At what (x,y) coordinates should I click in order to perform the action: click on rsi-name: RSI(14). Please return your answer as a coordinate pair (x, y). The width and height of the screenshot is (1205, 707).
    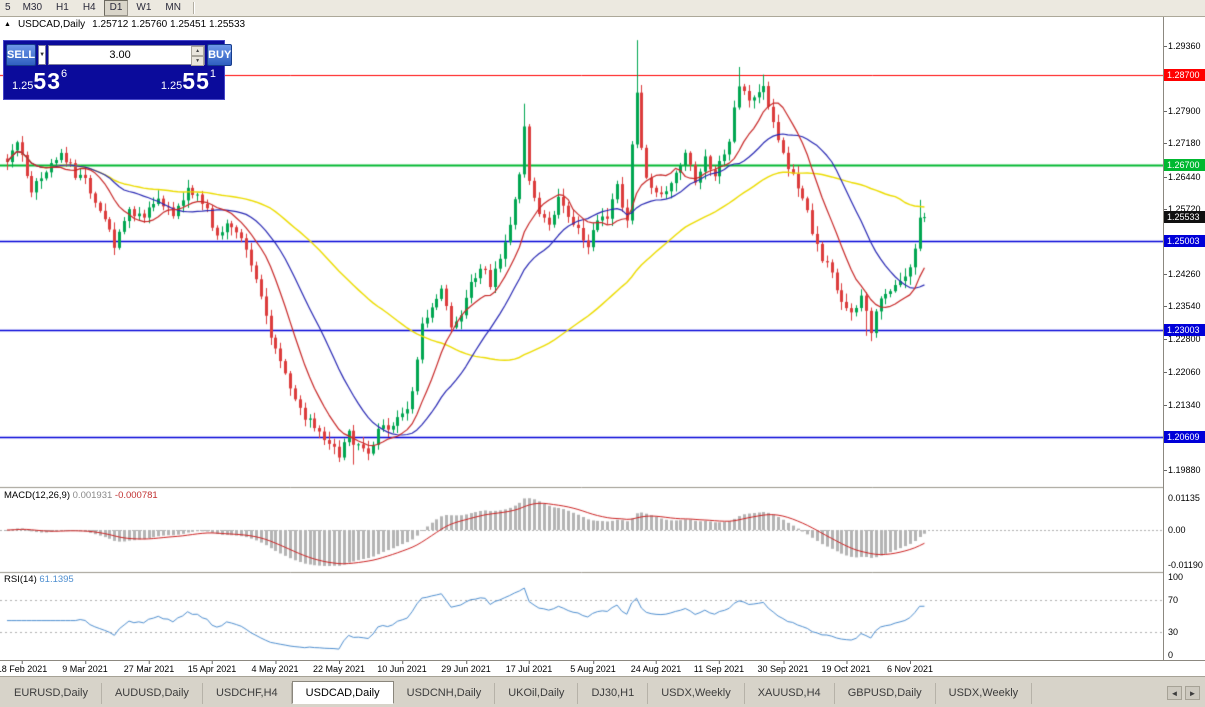
    Looking at the image, I should click on (20, 579).